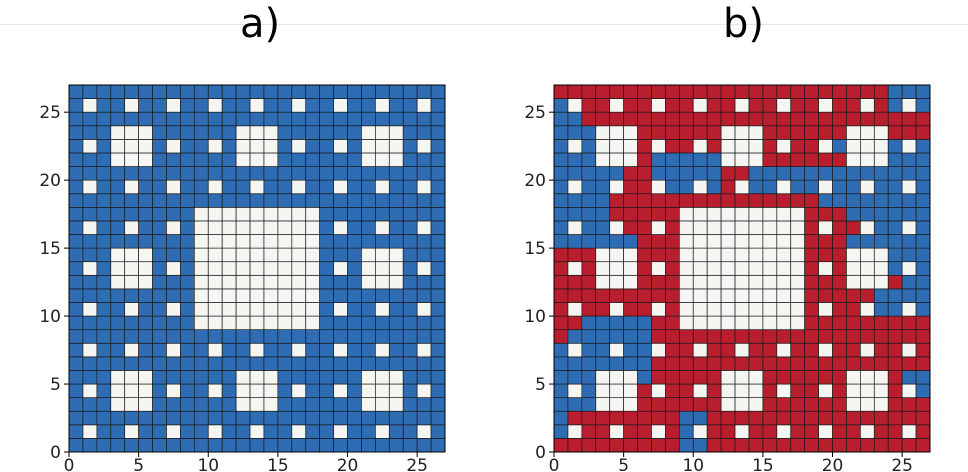 Image resolution: width=968 pixels, height=472 pixels. What do you see at coordinates (535, 181) in the screenshot?
I see `y-tick-label: 20` at bounding box center [535, 181].